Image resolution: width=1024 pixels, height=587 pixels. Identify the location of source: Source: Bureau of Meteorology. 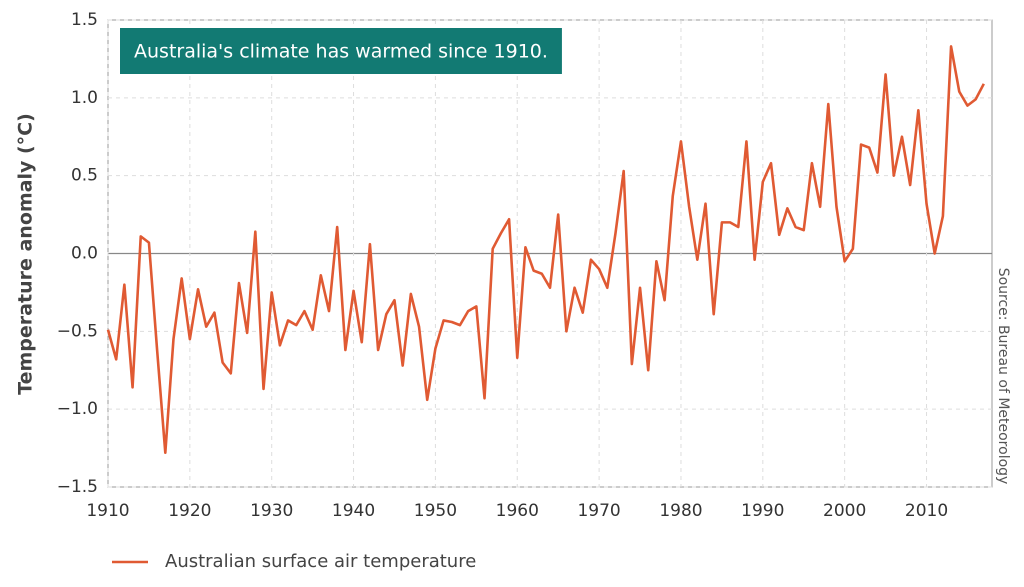
(1003, 376).